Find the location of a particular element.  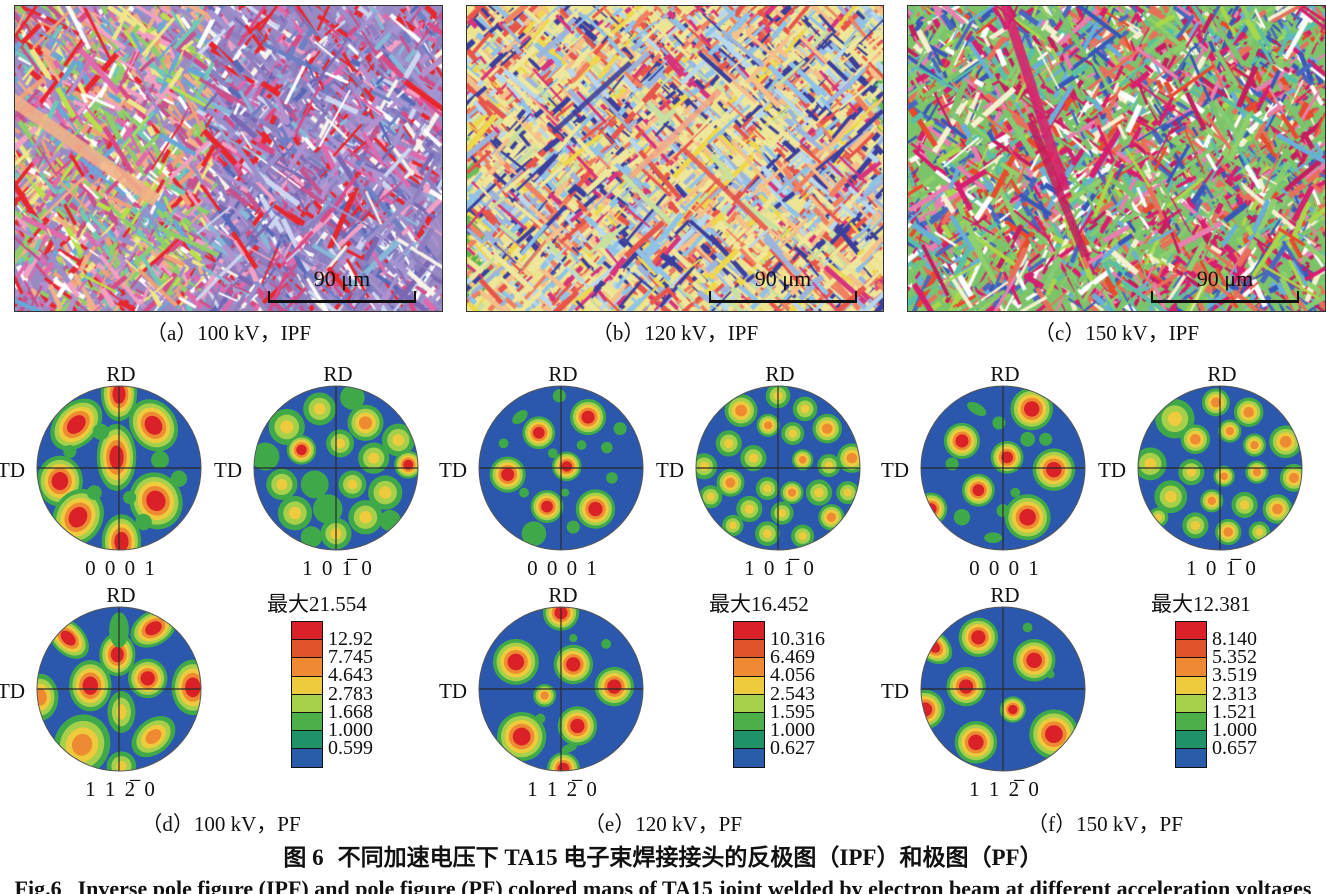

legend-value: 6.469 is located at coordinates (792, 657).